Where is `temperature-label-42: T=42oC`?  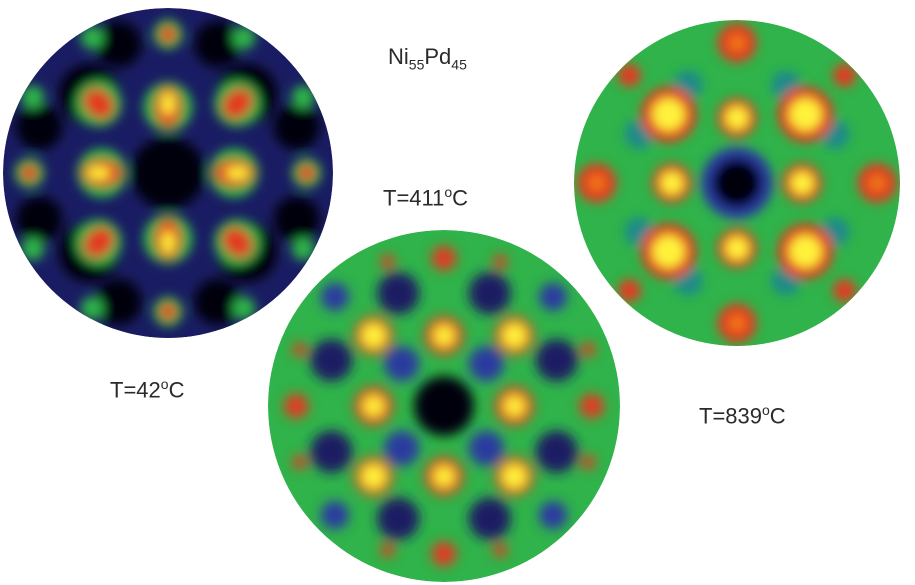
temperature-label-42: T=42oC is located at coordinates (147, 389).